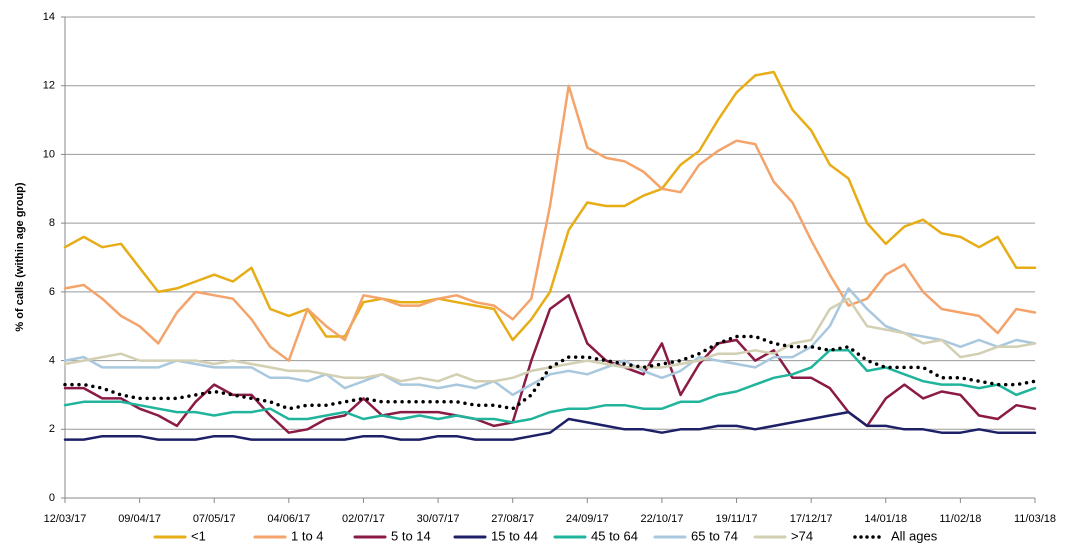  I want to click on y-tick-label: 6, so click(52, 292).